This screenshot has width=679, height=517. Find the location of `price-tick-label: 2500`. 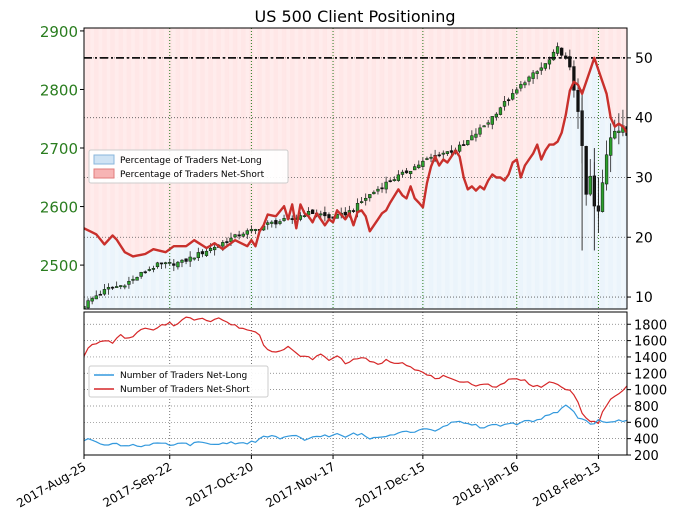

price-tick-label: 2500 is located at coordinates (59, 266).